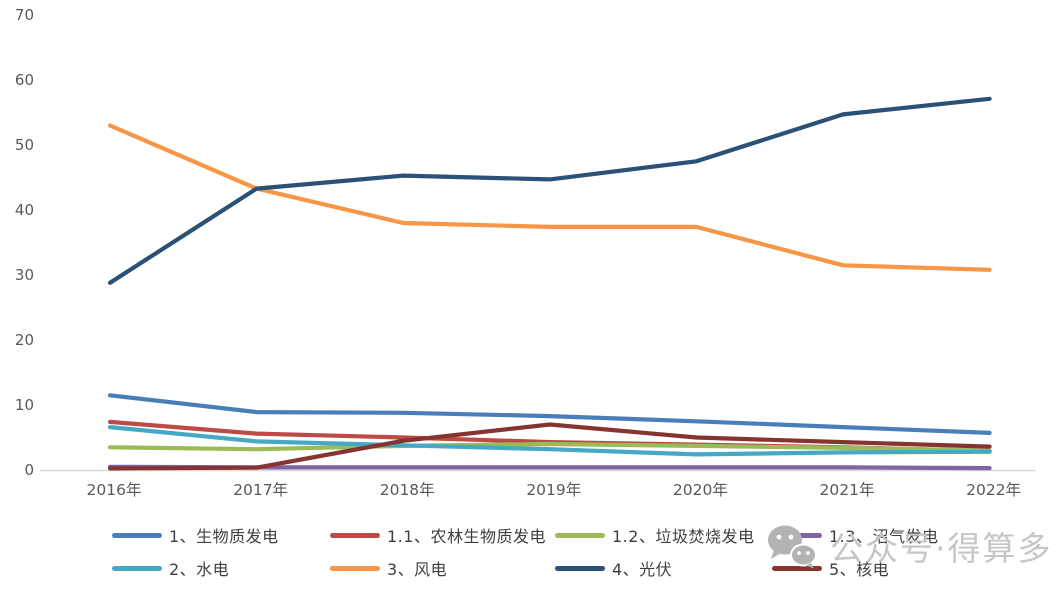  Describe the element at coordinates (24, 340) in the screenshot. I see `y-axis-tick-label: 20` at that location.